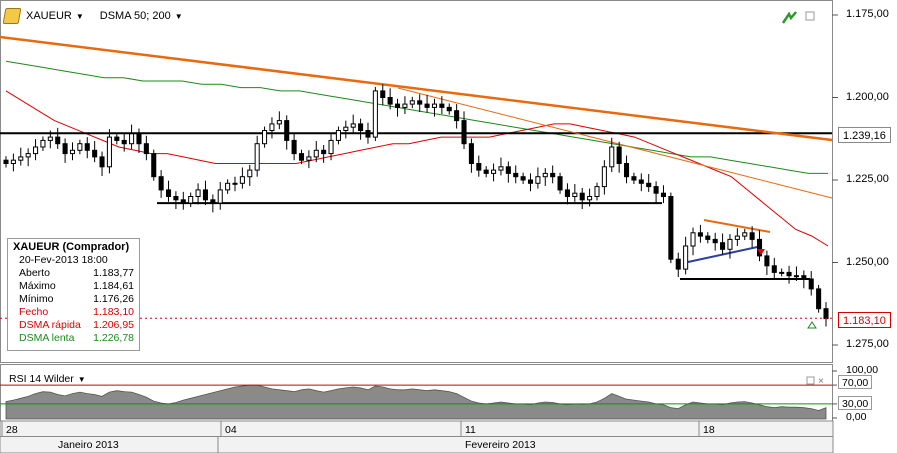 The width and height of the screenshot is (897, 453). Describe the element at coordinates (34, 273) in the screenshot. I see `info-label: Aberto` at that location.